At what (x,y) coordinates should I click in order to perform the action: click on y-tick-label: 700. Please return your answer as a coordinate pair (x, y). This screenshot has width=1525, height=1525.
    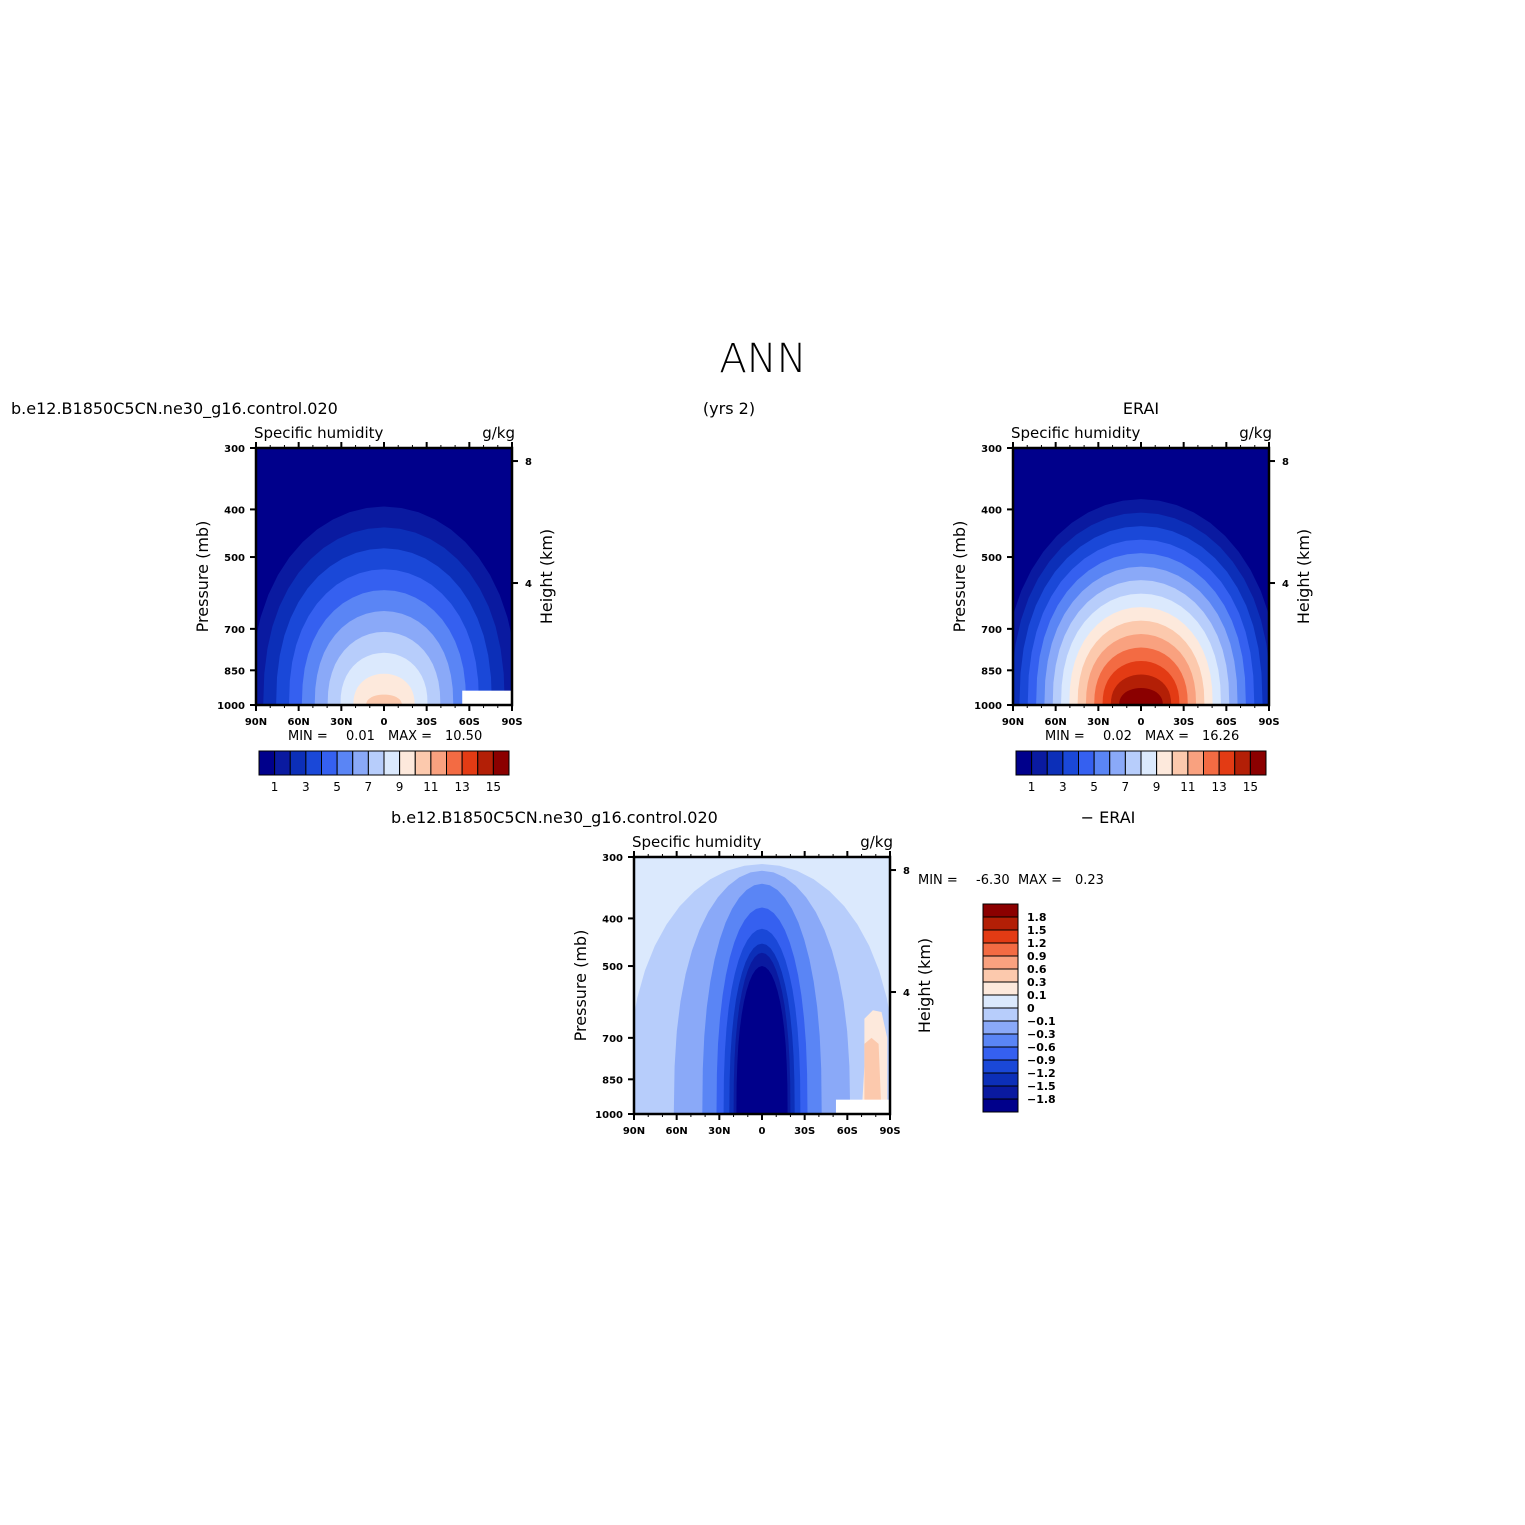
    Looking at the image, I should click on (612, 1039).